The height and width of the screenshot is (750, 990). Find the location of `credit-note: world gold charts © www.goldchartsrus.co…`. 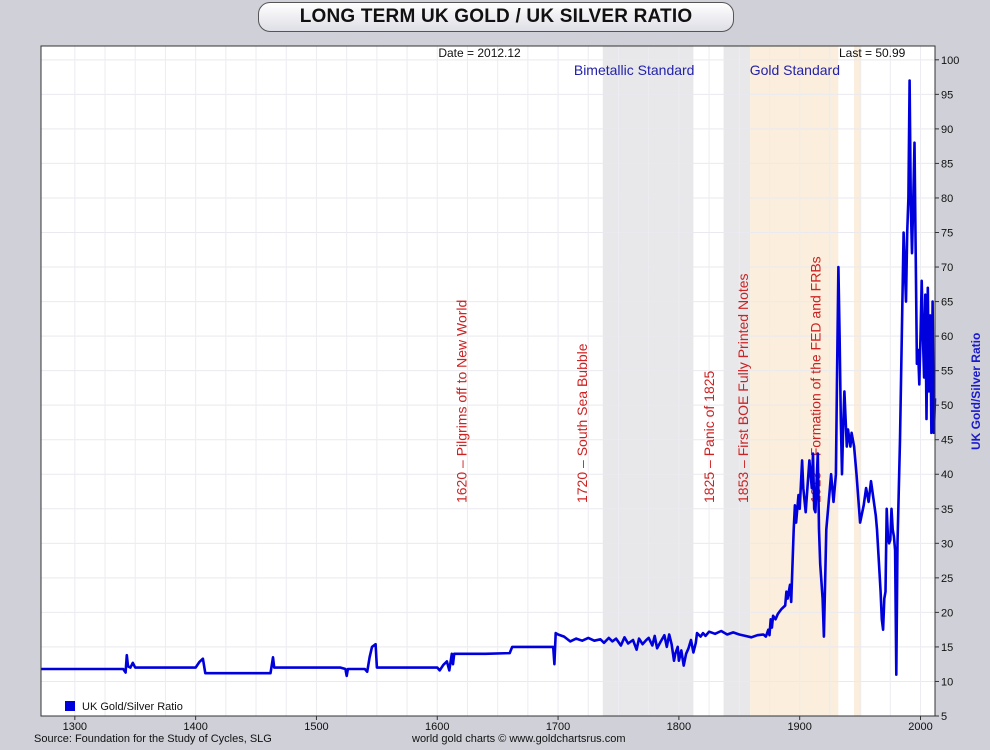

credit-note: world gold charts © www.goldchartsrus.co… is located at coordinates (519, 739).